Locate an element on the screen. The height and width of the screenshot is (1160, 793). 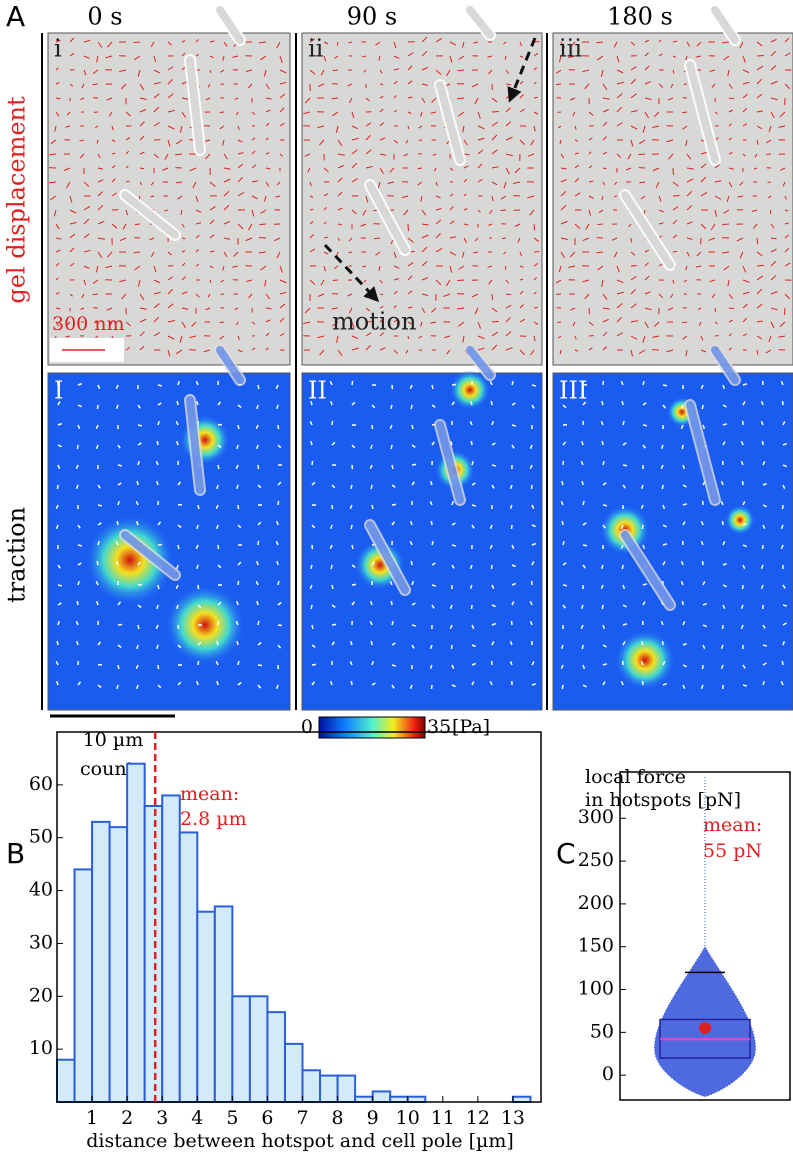
x-tick-label: 7 is located at coordinates (302, 1118).